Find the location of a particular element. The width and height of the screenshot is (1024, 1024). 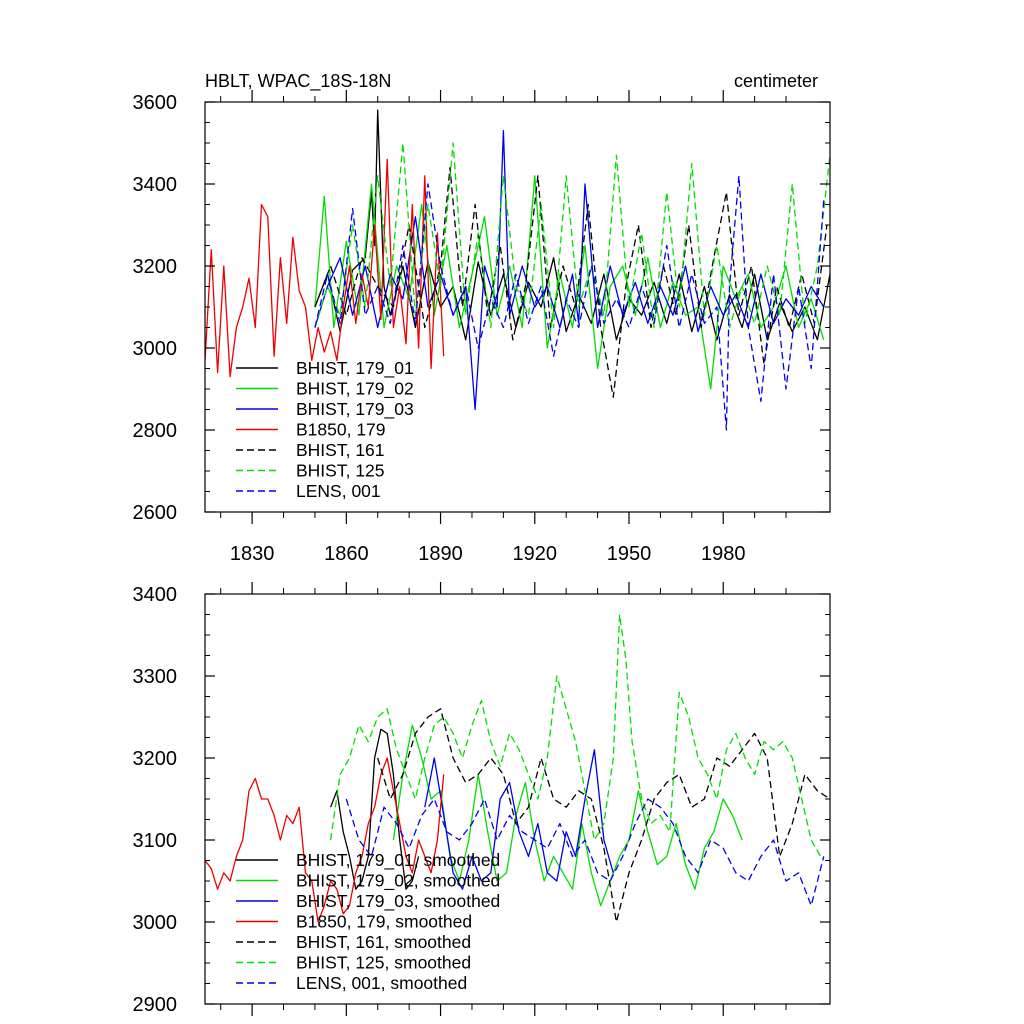

top-xtick-label: 1950 is located at coordinates (629, 554).